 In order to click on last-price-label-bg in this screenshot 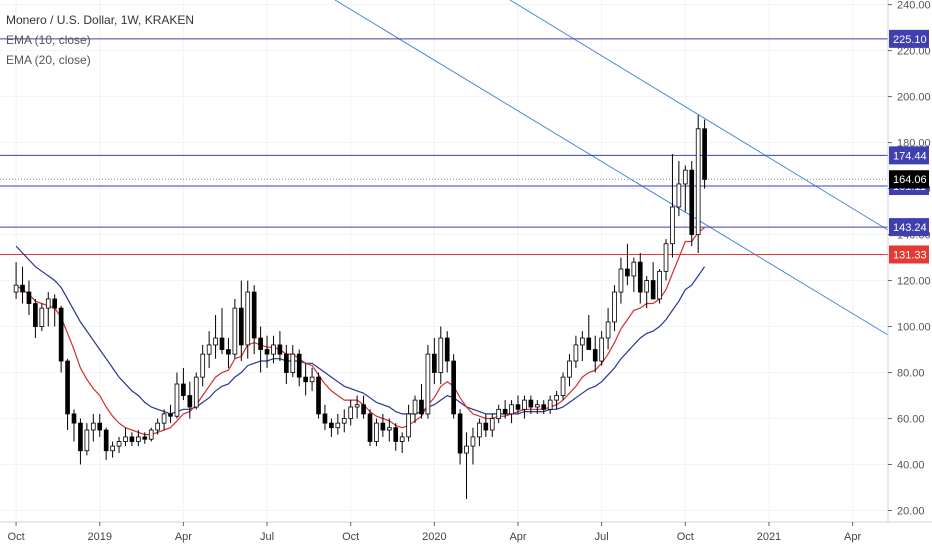, I will do `click(909, 179)`.